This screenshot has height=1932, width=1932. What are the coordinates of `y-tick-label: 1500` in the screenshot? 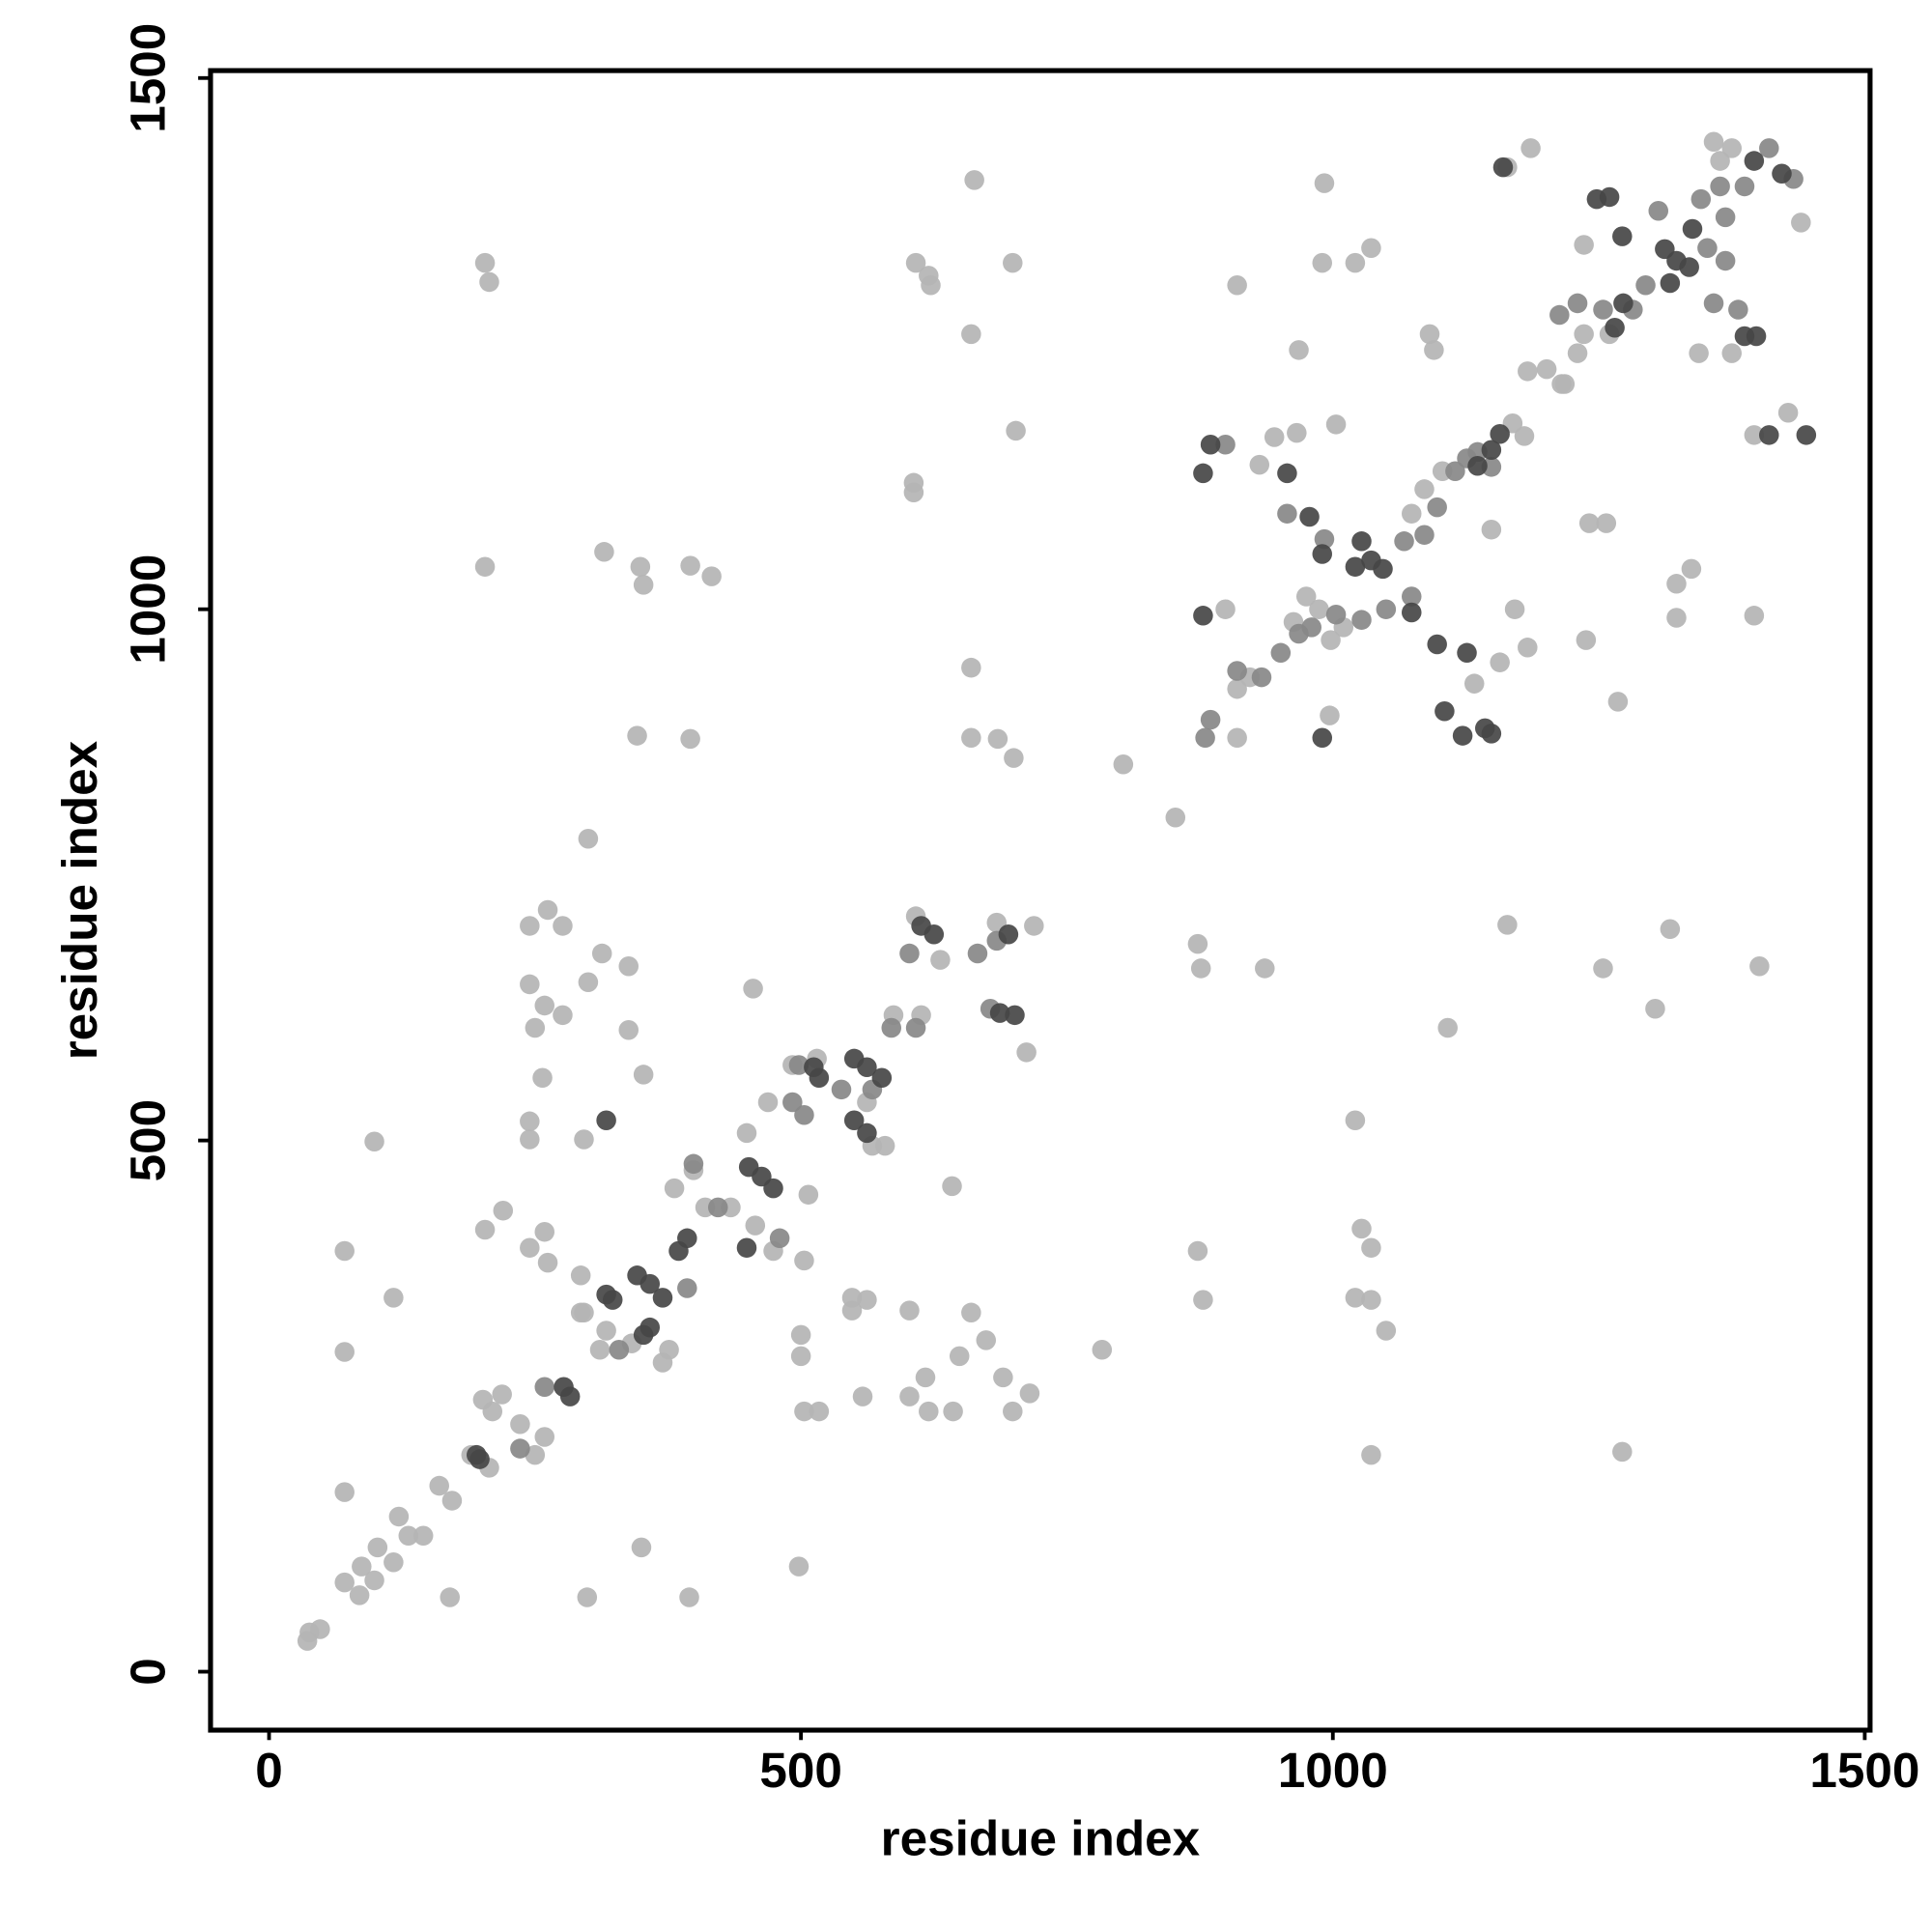 It's located at (148, 78).